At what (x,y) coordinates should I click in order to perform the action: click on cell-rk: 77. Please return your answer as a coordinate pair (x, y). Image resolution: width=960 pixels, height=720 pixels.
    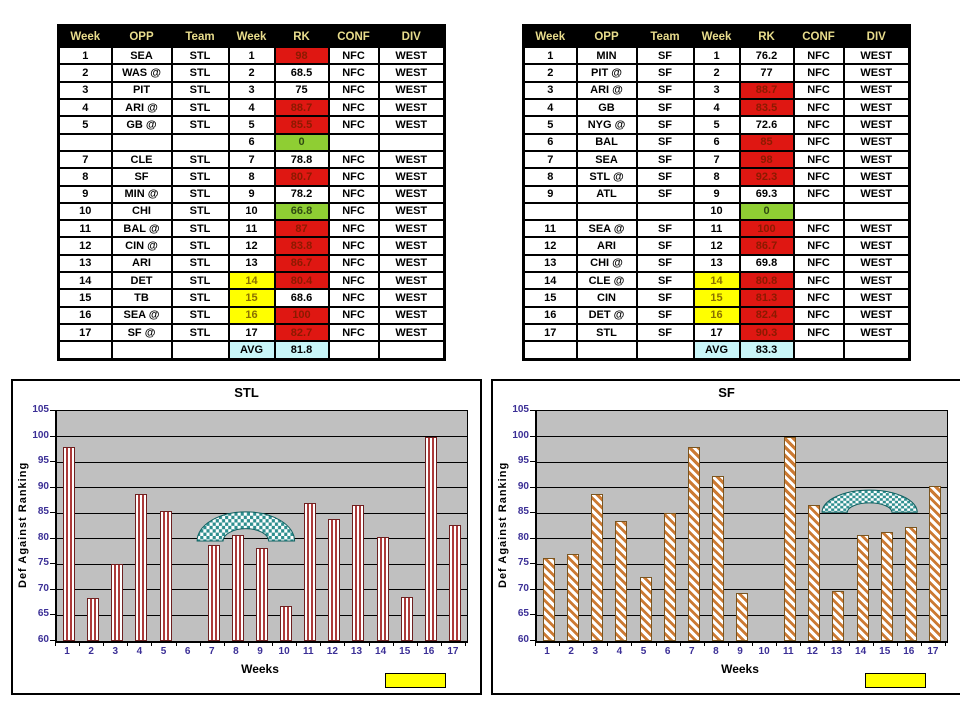
    Looking at the image, I should click on (766, 73).